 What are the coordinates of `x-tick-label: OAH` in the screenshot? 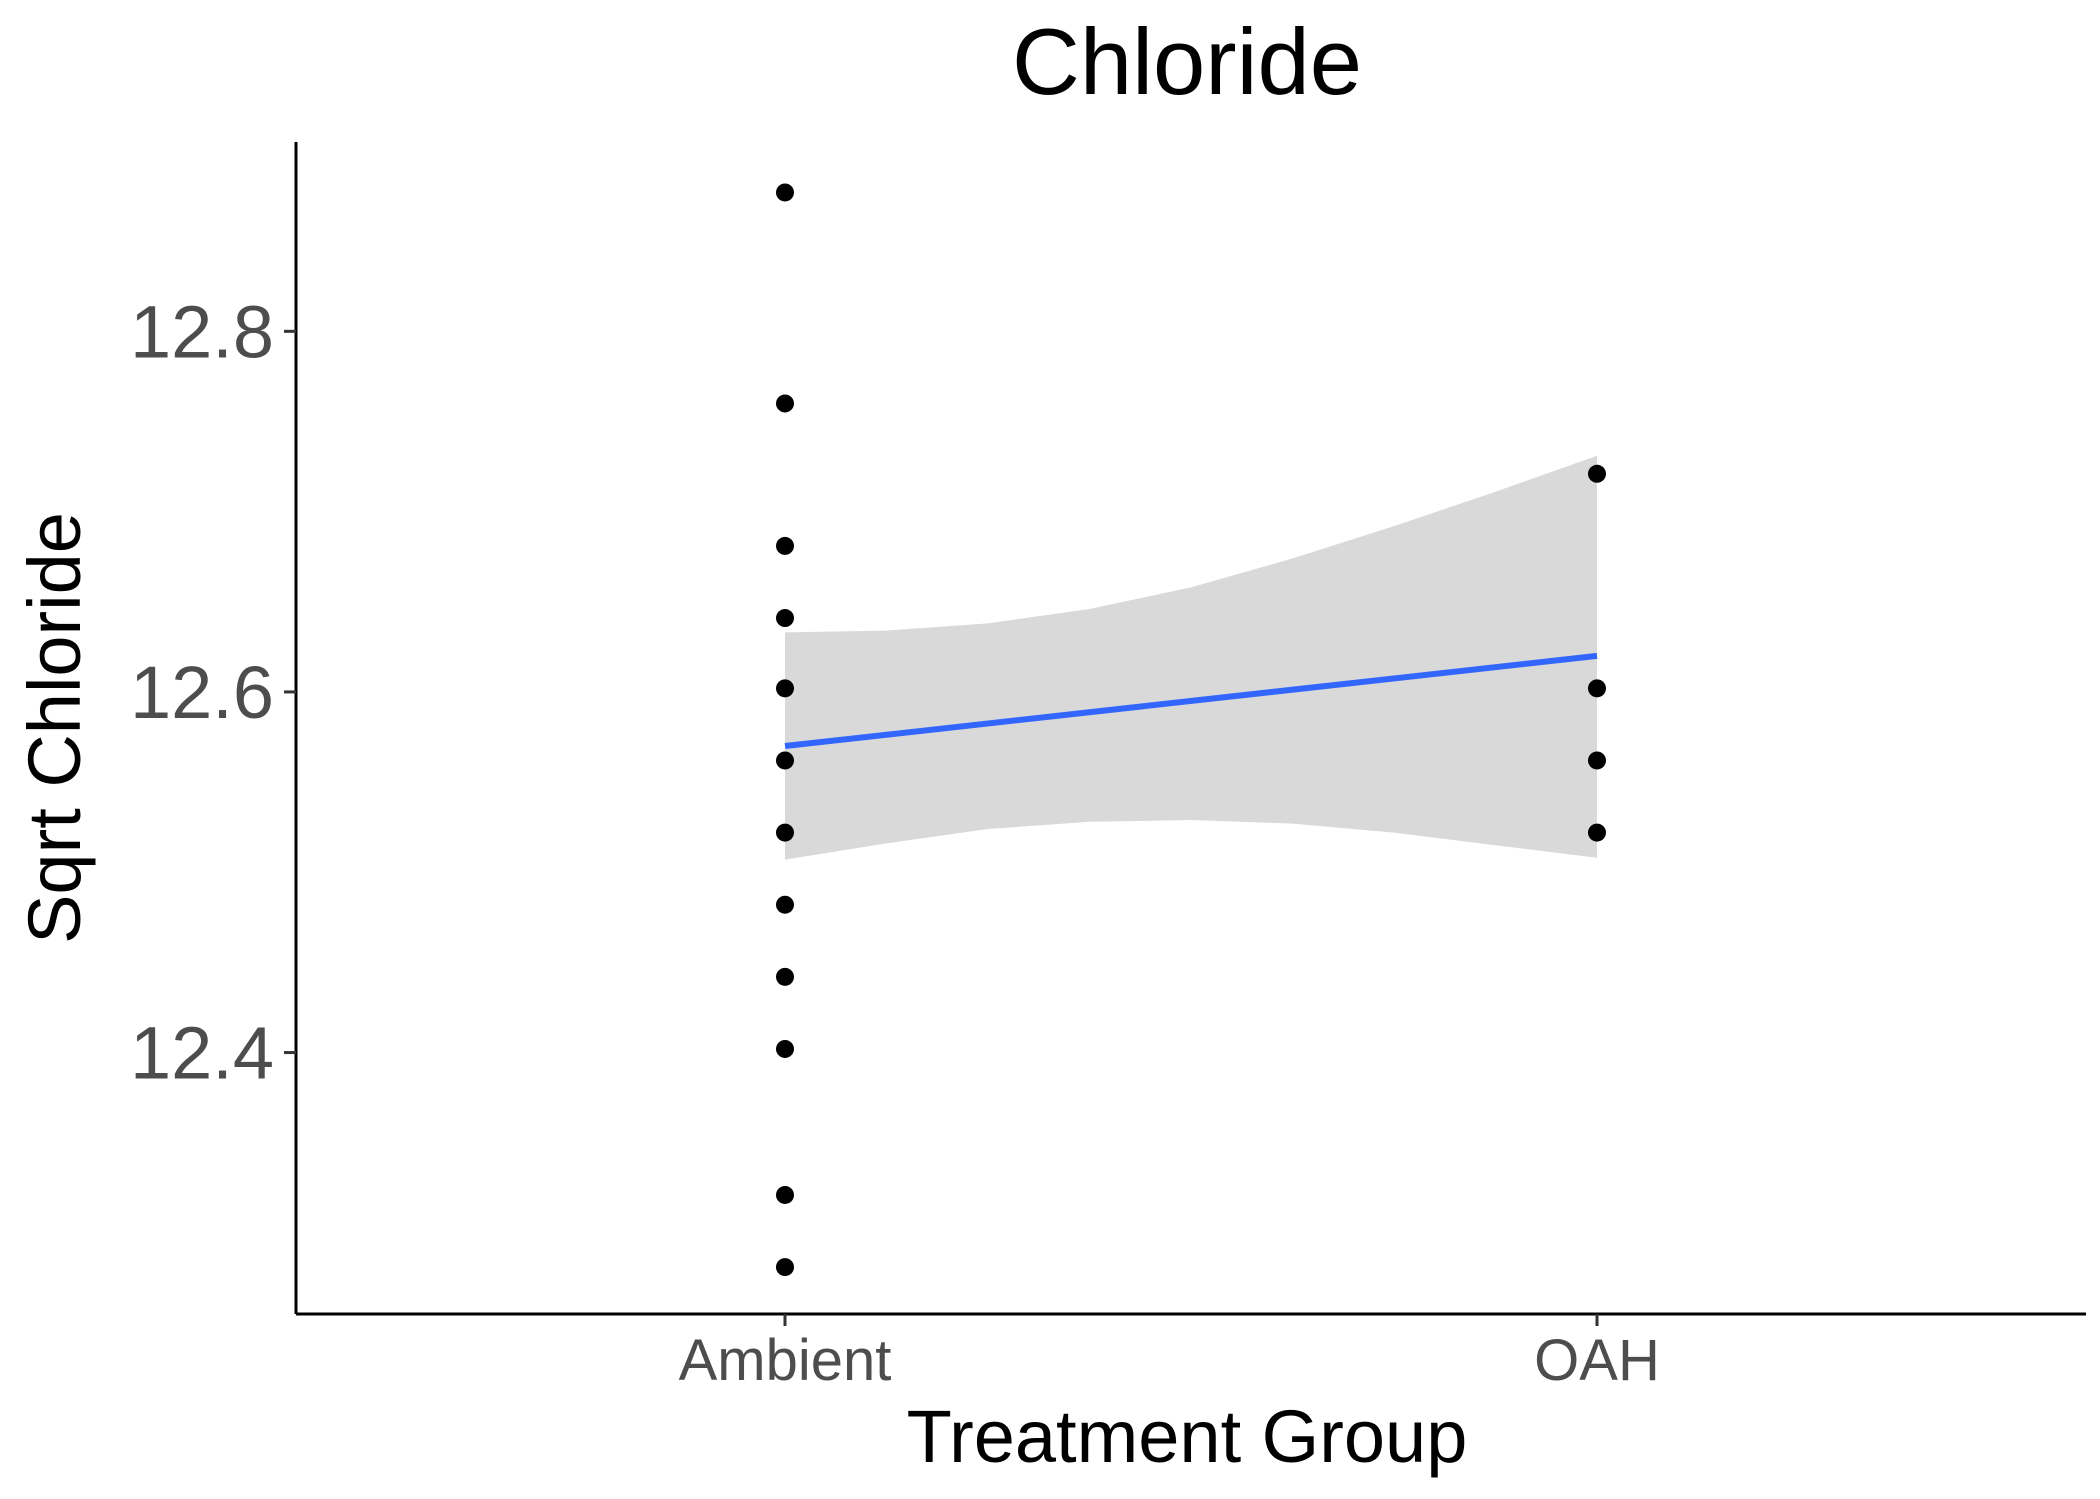 It's located at (1597, 1360).